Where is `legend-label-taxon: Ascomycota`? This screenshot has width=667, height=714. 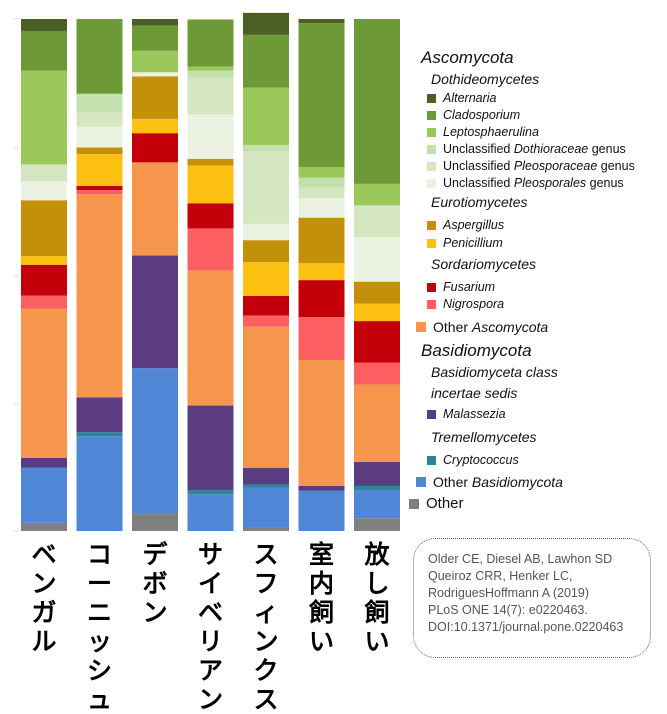
legend-label-taxon: Ascomycota is located at coordinates (510, 327).